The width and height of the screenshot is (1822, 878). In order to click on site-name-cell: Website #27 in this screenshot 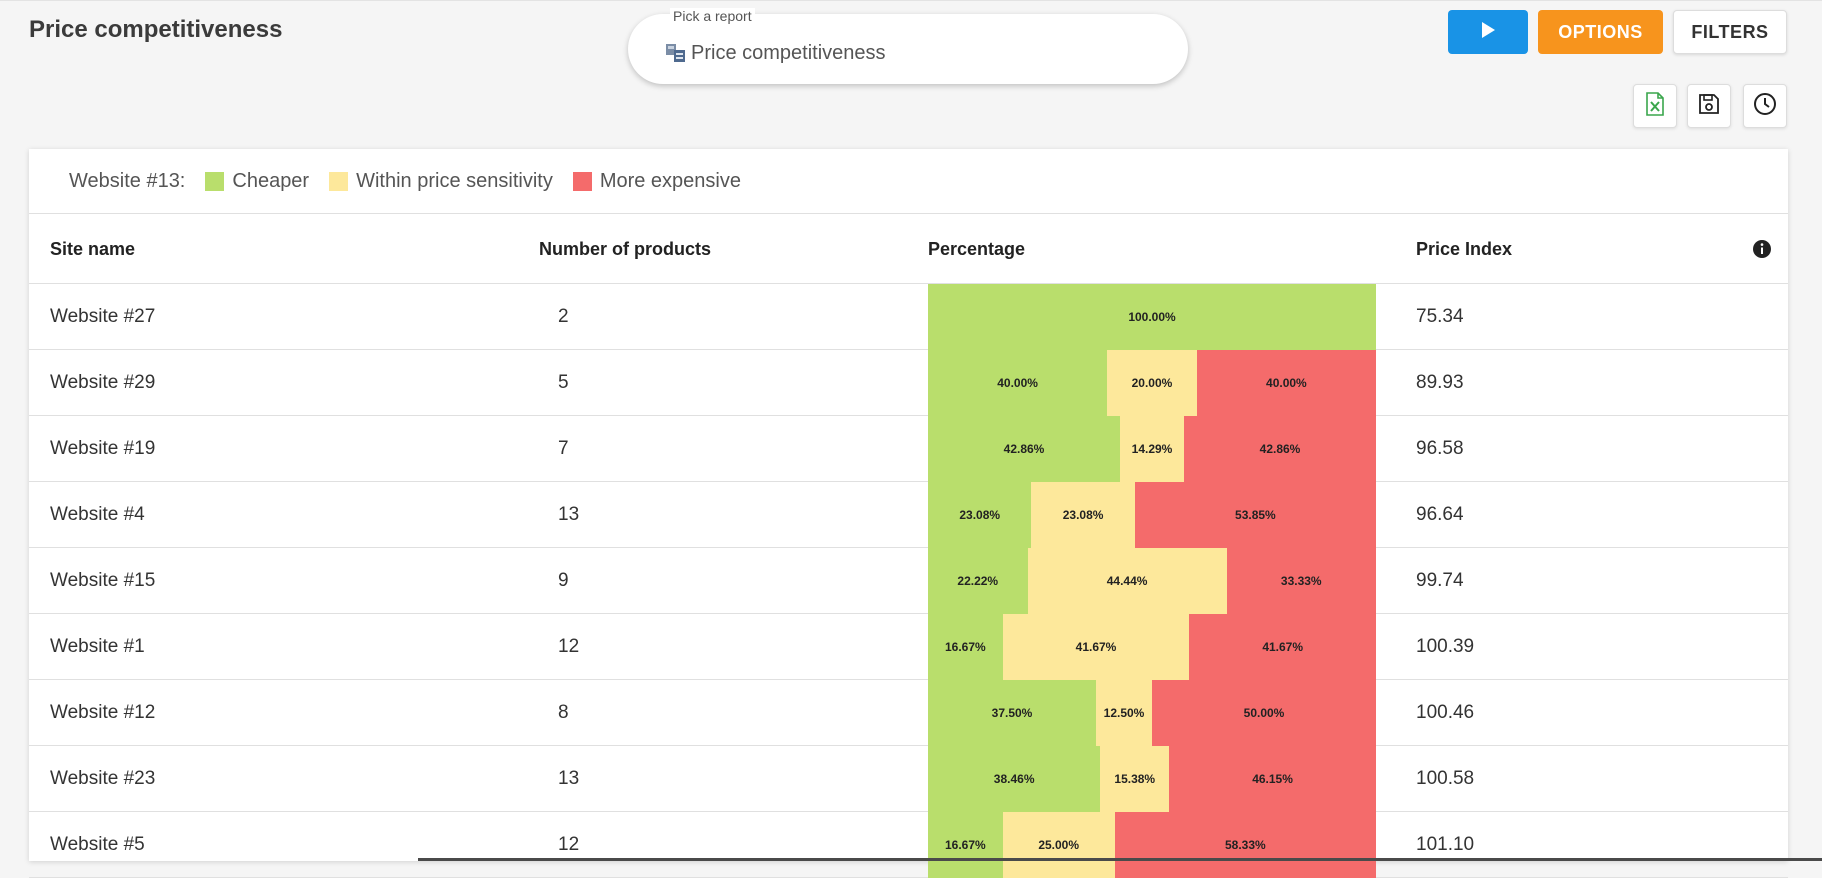, I will do `click(103, 316)`.